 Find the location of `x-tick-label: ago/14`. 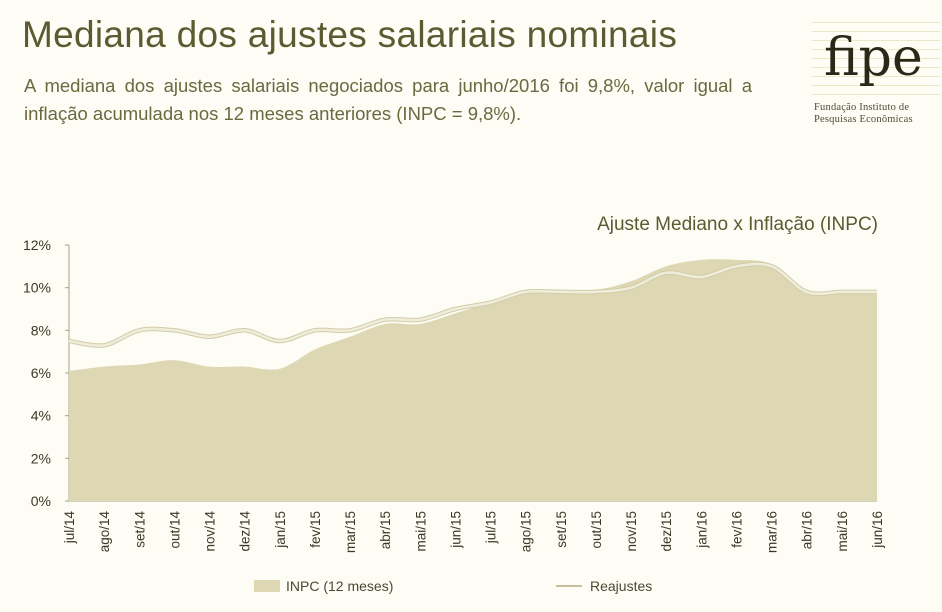

x-tick-label: ago/14 is located at coordinates (104, 532).